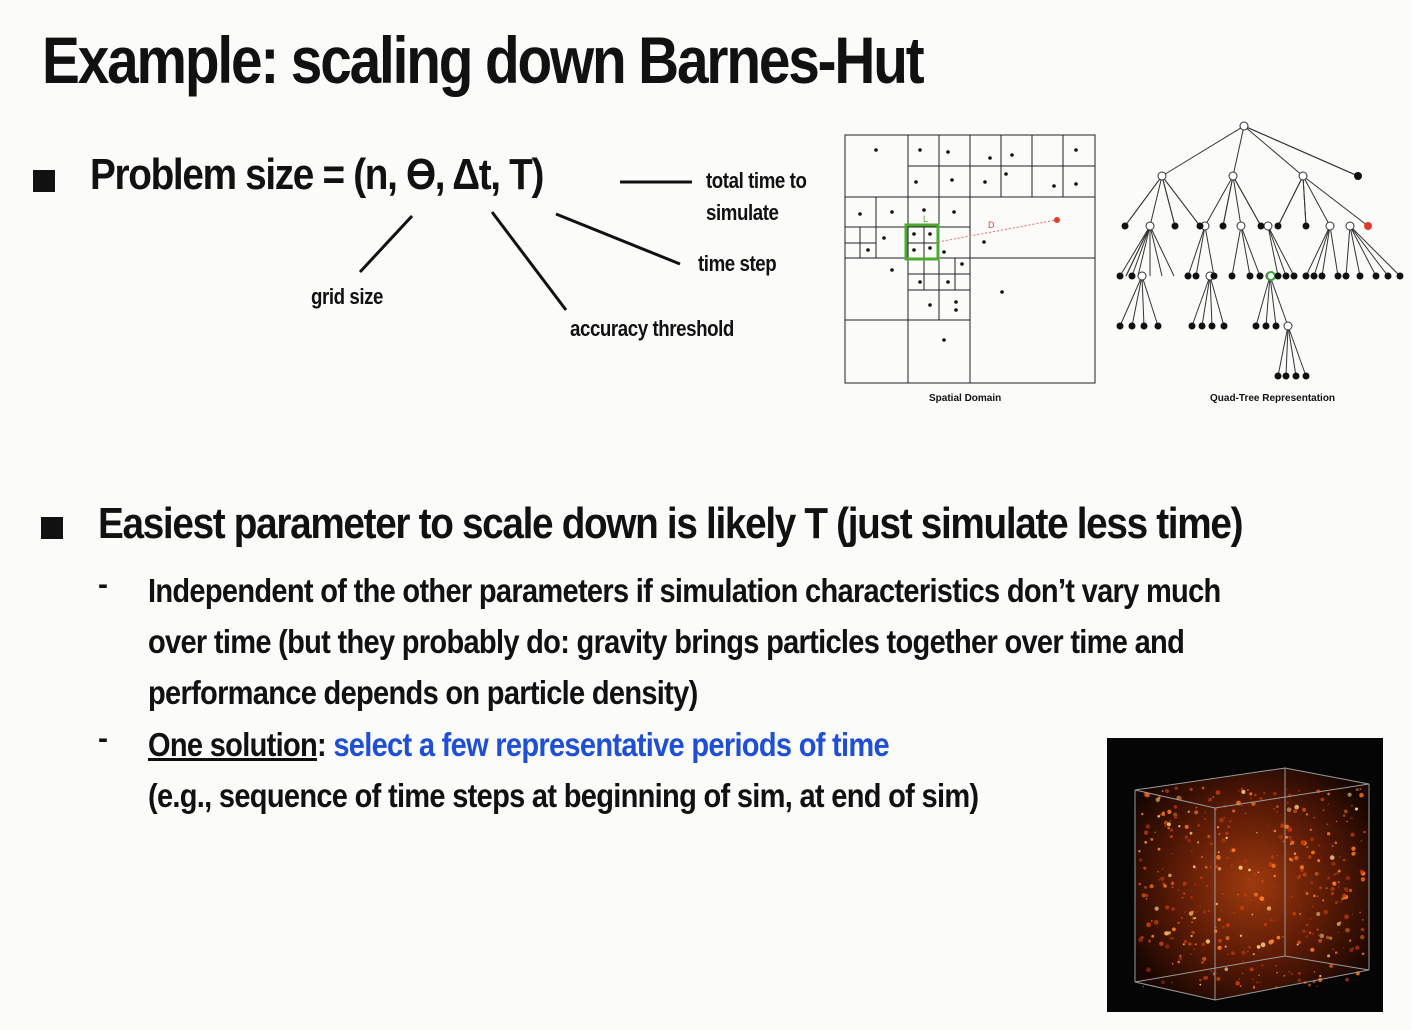 This screenshot has width=1411, height=1030. I want to click on problem-size-label: Problem size =, so click(222, 174).